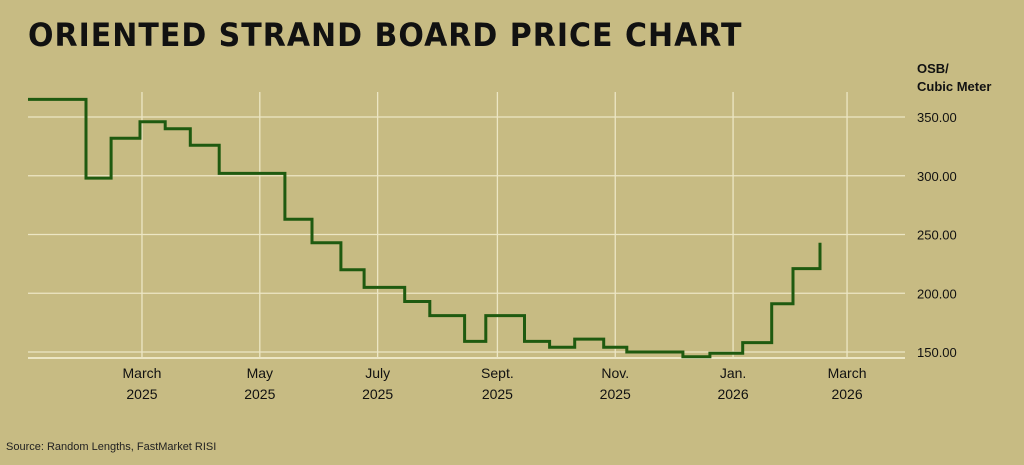 The image size is (1024, 465). What do you see at coordinates (954, 86) in the screenshot?
I see `y-axis-unit-line-2: Cubic Meter` at bounding box center [954, 86].